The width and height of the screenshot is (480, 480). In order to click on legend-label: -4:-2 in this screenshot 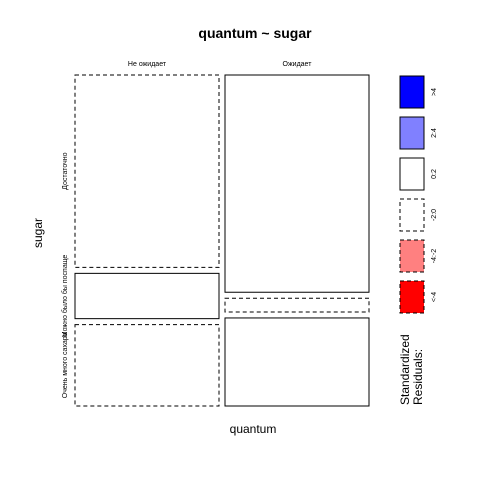, I will do `click(434, 256)`.